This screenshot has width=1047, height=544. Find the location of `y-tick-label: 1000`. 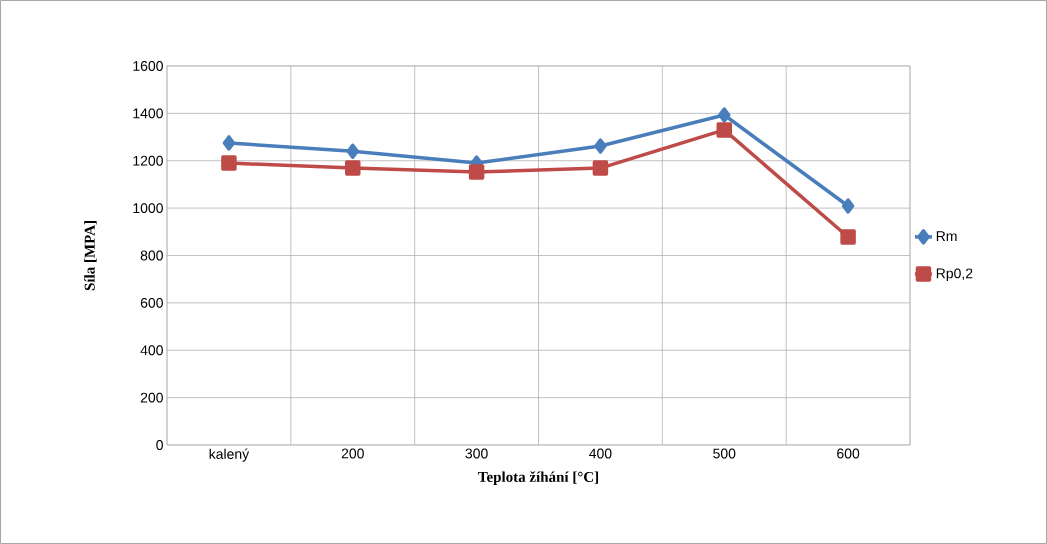

y-tick-label: 1000 is located at coordinates (148, 208).